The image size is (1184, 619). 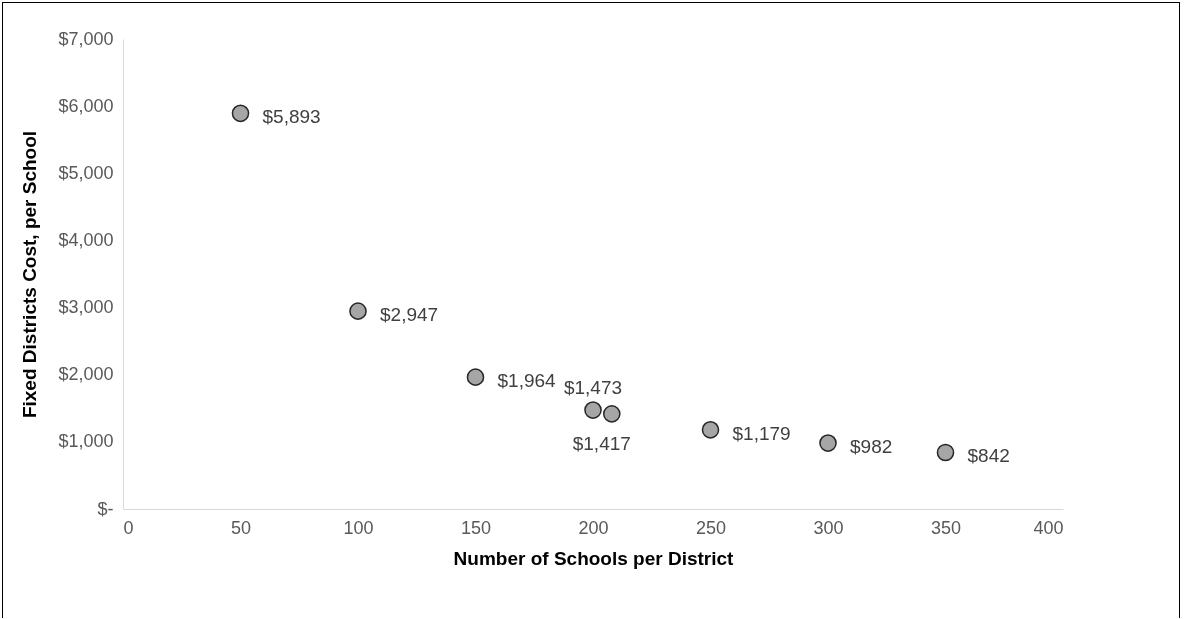 What do you see at coordinates (86, 374) in the screenshot?
I see `y-tick-label: $2,000` at bounding box center [86, 374].